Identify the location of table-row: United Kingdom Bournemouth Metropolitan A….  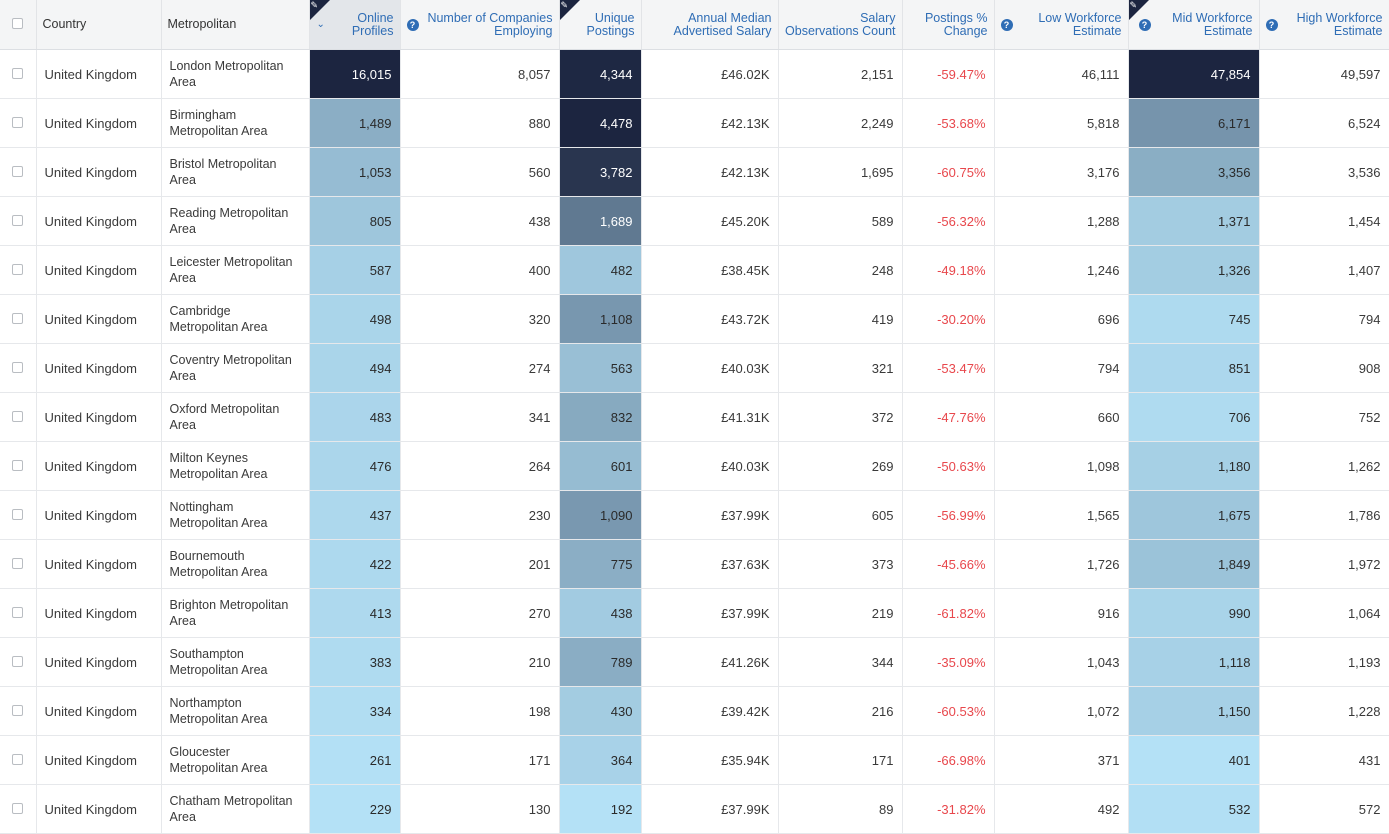
(694, 564).